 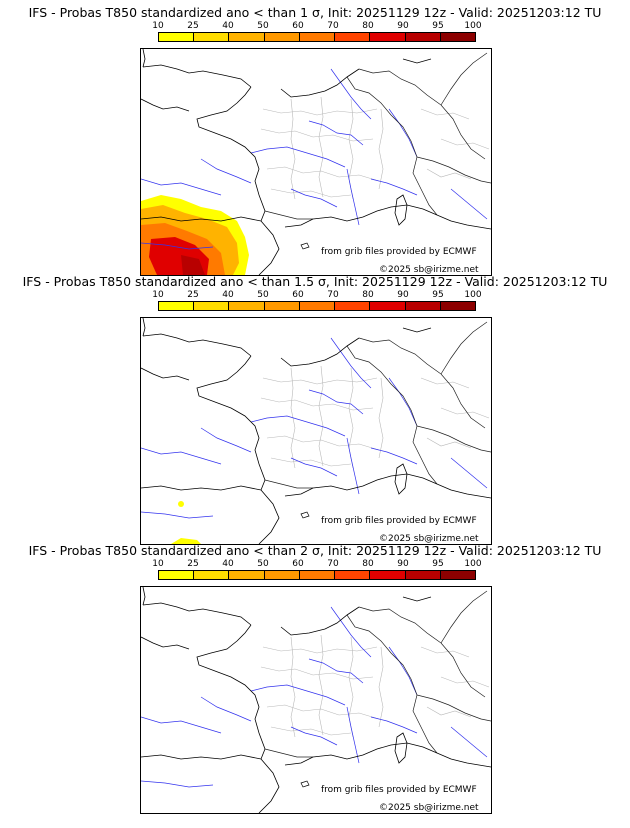 I want to click on colorbar-tick-label: 95, so click(x=438, y=564).